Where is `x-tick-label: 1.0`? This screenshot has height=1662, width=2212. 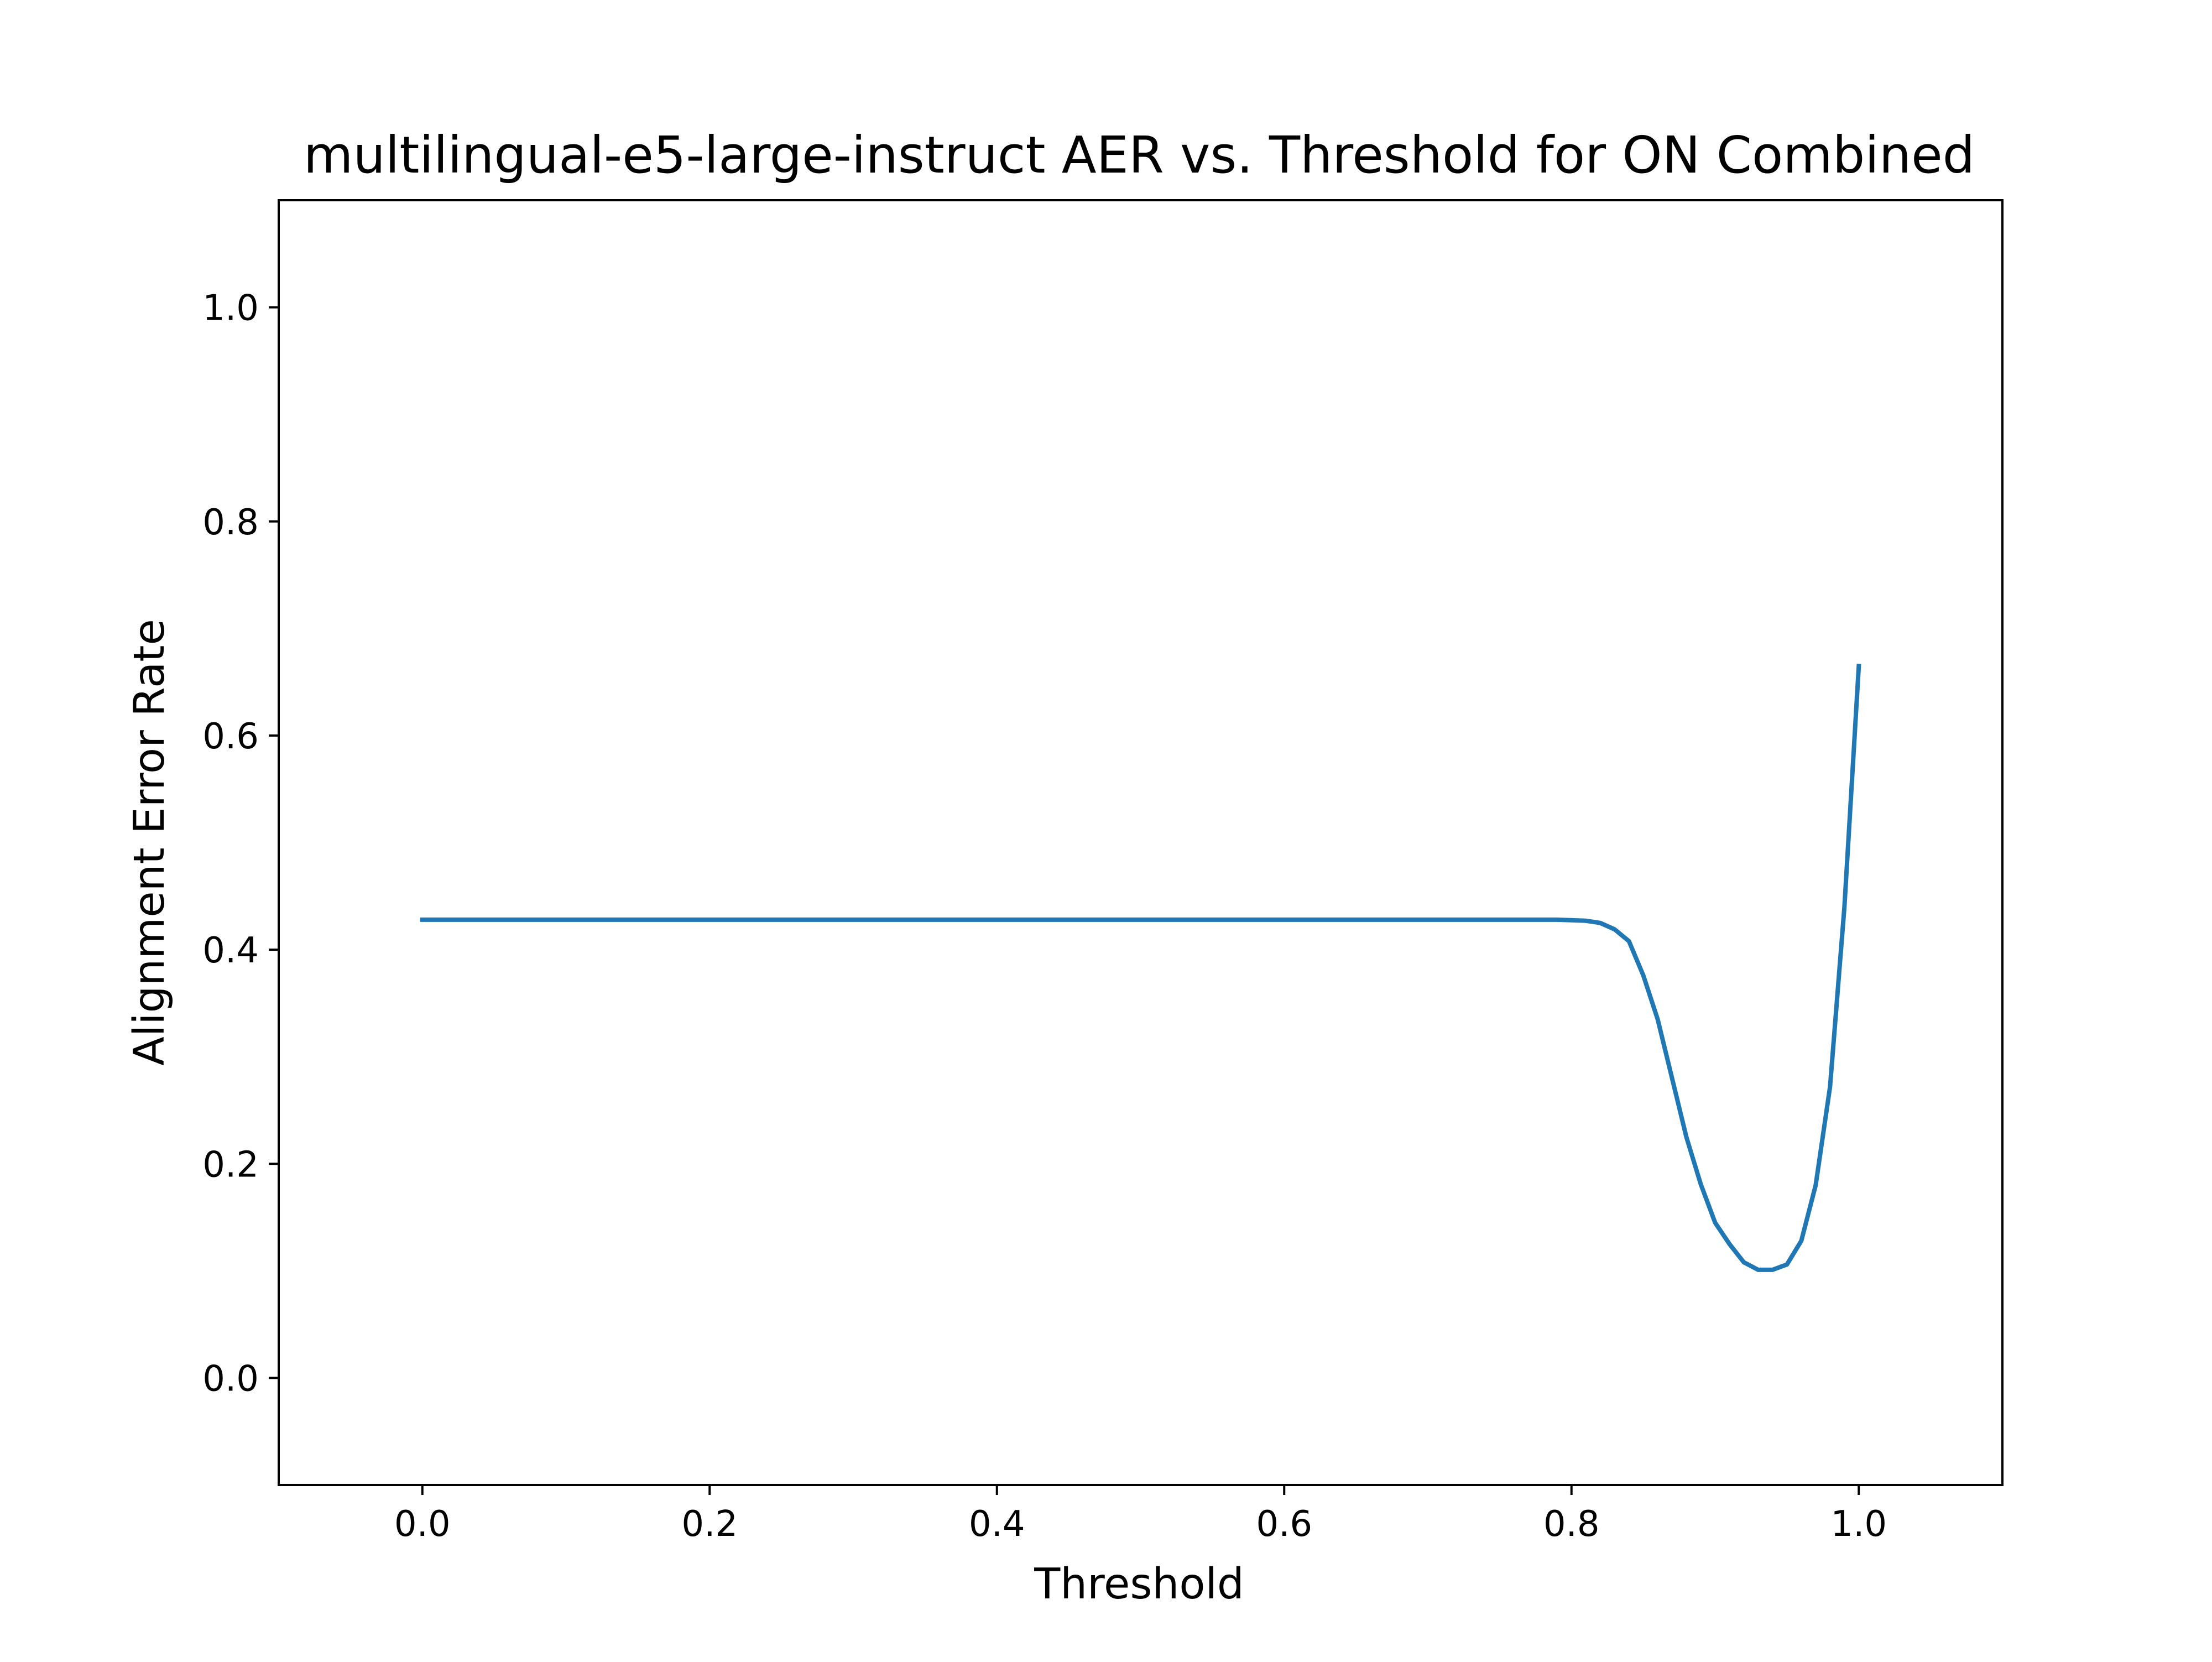 x-tick-label: 1.0 is located at coordinates (1859, 1524).